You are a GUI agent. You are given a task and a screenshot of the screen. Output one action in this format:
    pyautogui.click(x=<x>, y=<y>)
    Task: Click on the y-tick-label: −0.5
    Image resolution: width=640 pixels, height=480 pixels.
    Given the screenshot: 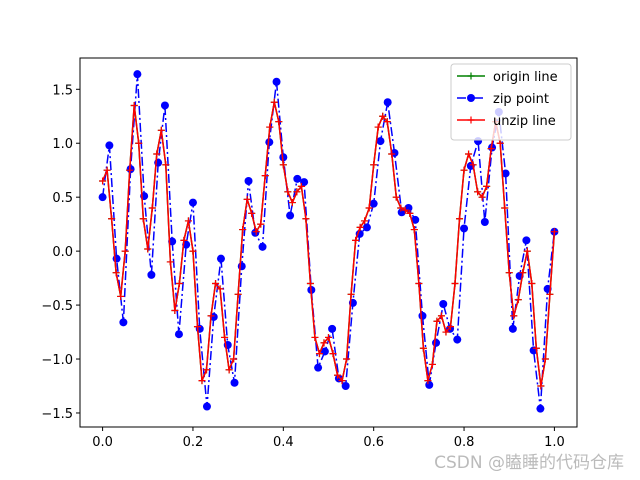 What is the action you would take?
    pyautogui.click(x=57, y=306)
    